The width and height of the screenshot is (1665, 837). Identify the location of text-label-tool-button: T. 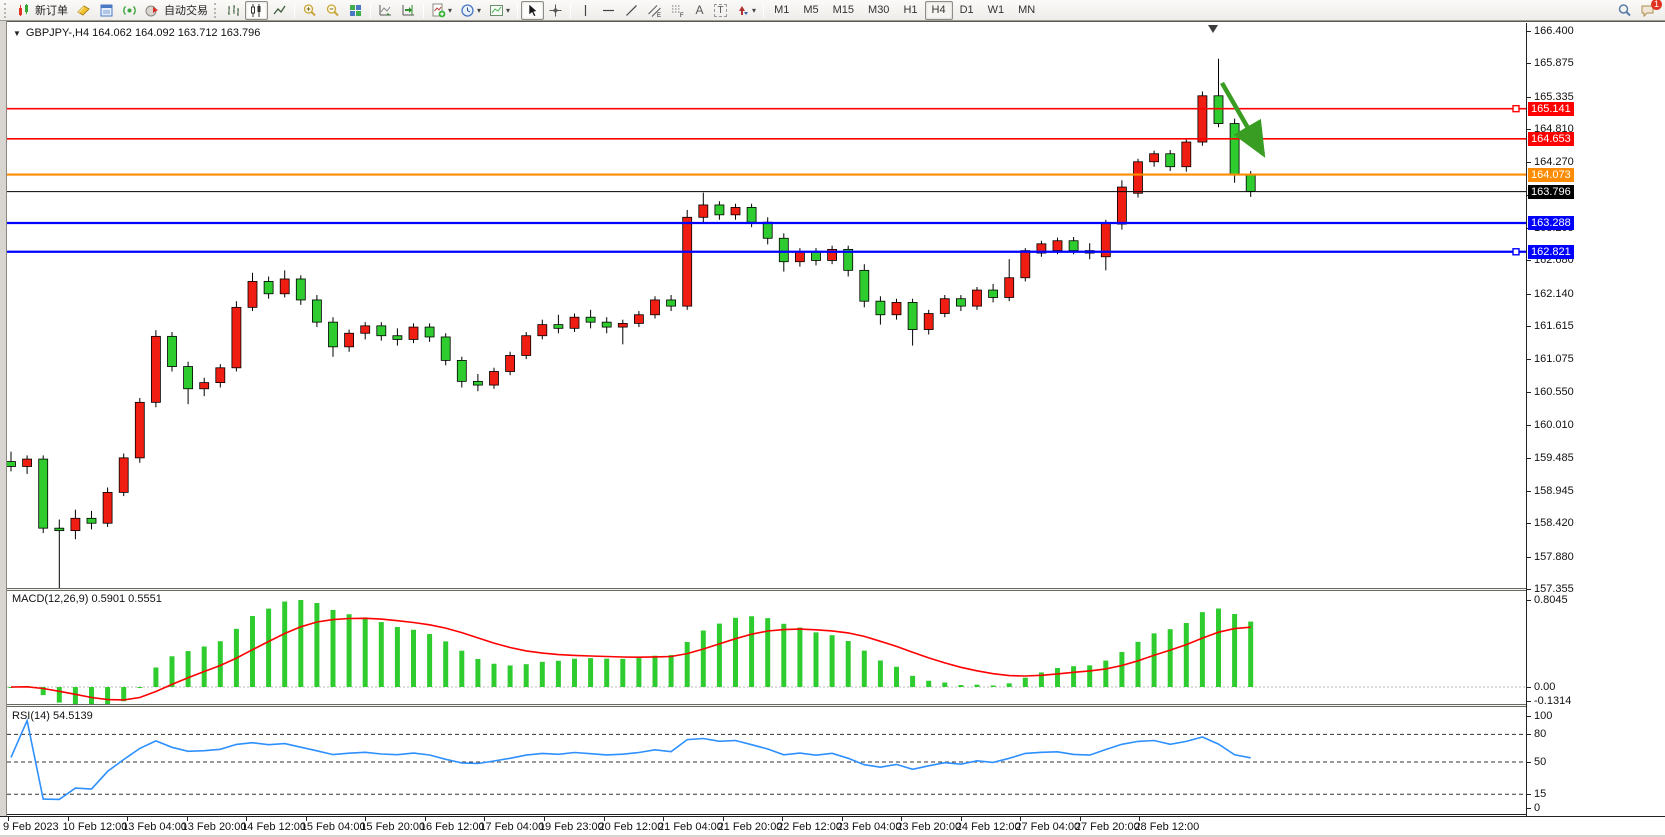
(720, 10).